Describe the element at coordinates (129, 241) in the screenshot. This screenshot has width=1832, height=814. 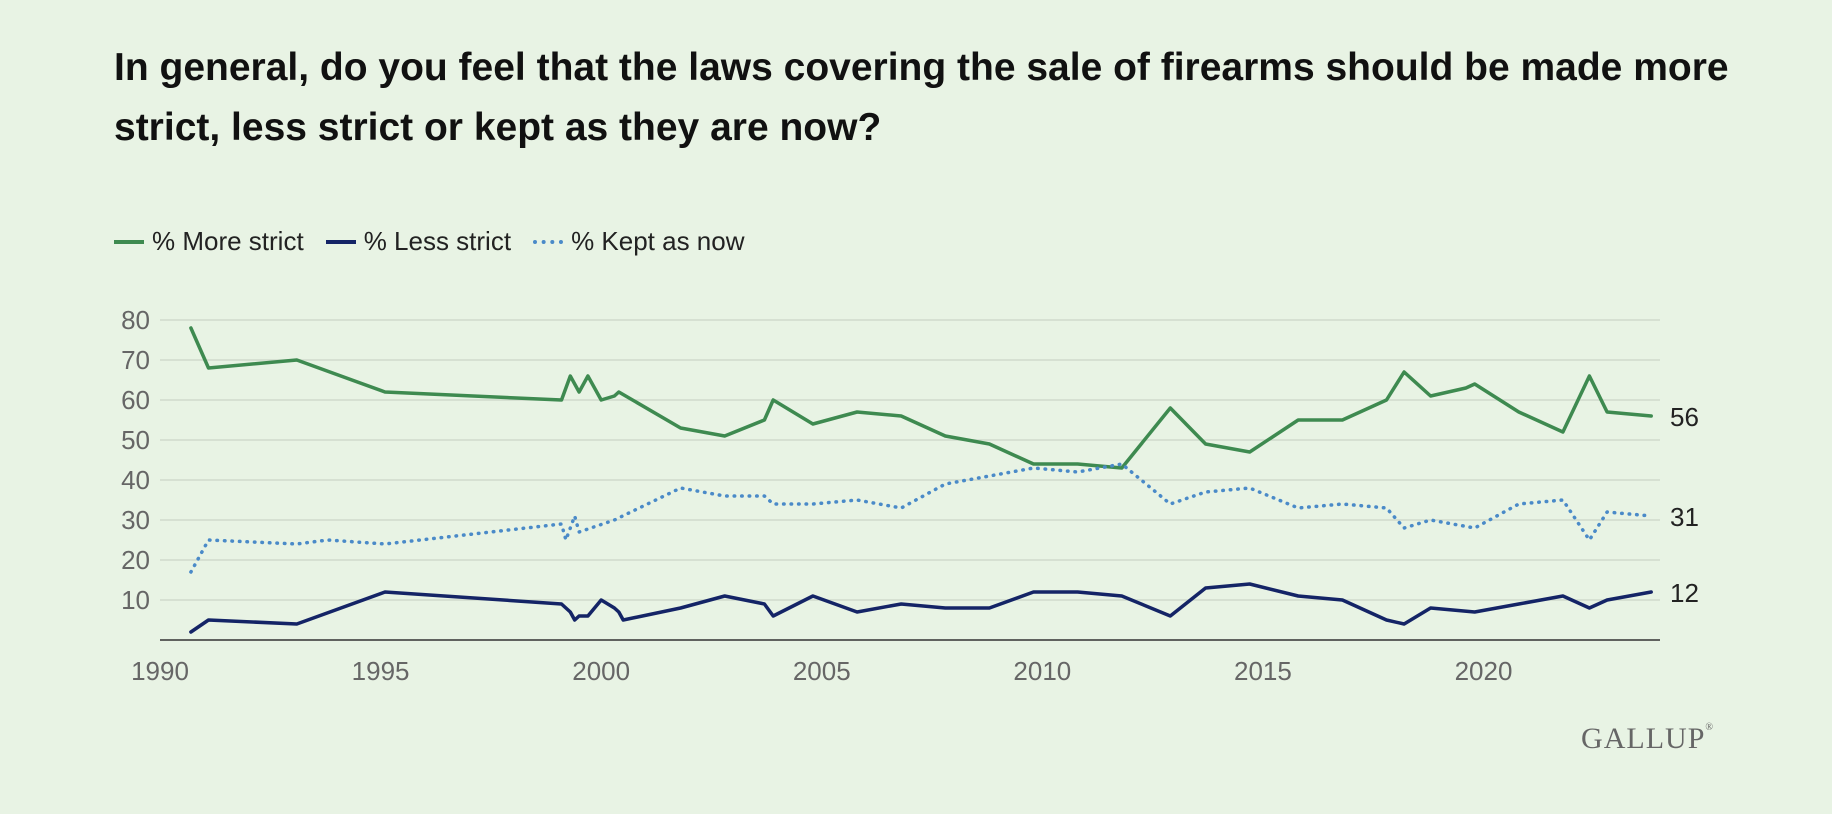
I see `legend-swatch-more-strict` at that location.